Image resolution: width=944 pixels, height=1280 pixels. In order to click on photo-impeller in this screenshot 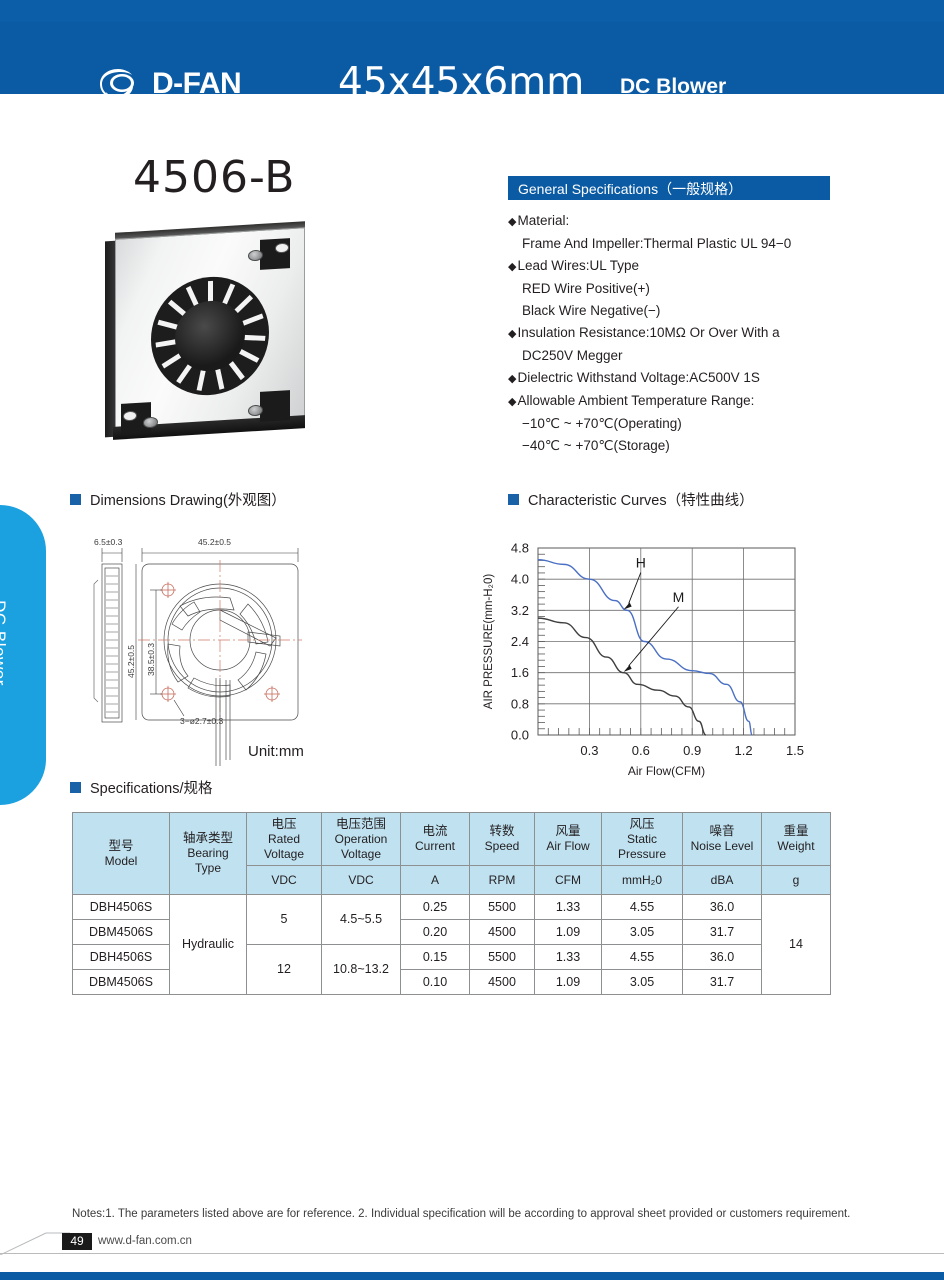, I will do `click(210, 336)`.